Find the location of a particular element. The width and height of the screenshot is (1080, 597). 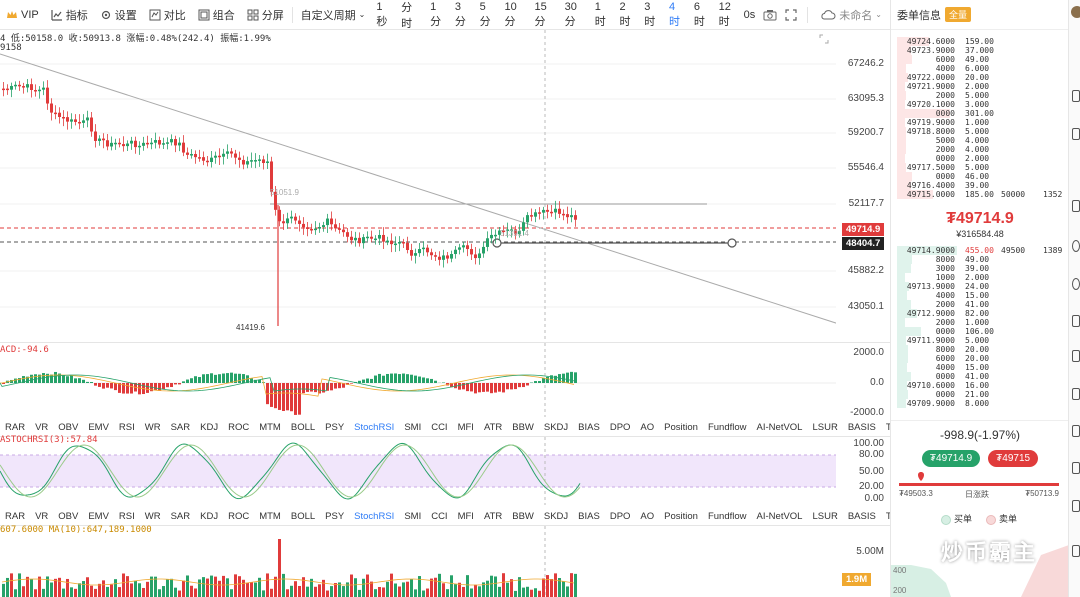

indicator-tab-19: BIAS is located at coordinates (589, 516).